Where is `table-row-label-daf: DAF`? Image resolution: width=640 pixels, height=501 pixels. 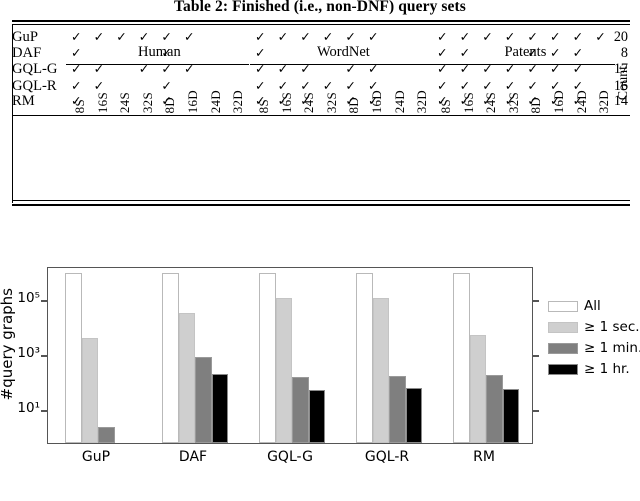
table-row-label-daf: DAF is located at coordinates (27, 53).